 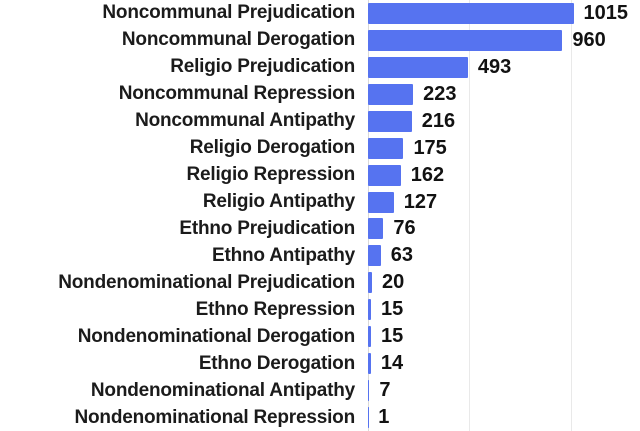 I want to click on bar-row: Religio Derogation 175, so click(x=320, y=148).